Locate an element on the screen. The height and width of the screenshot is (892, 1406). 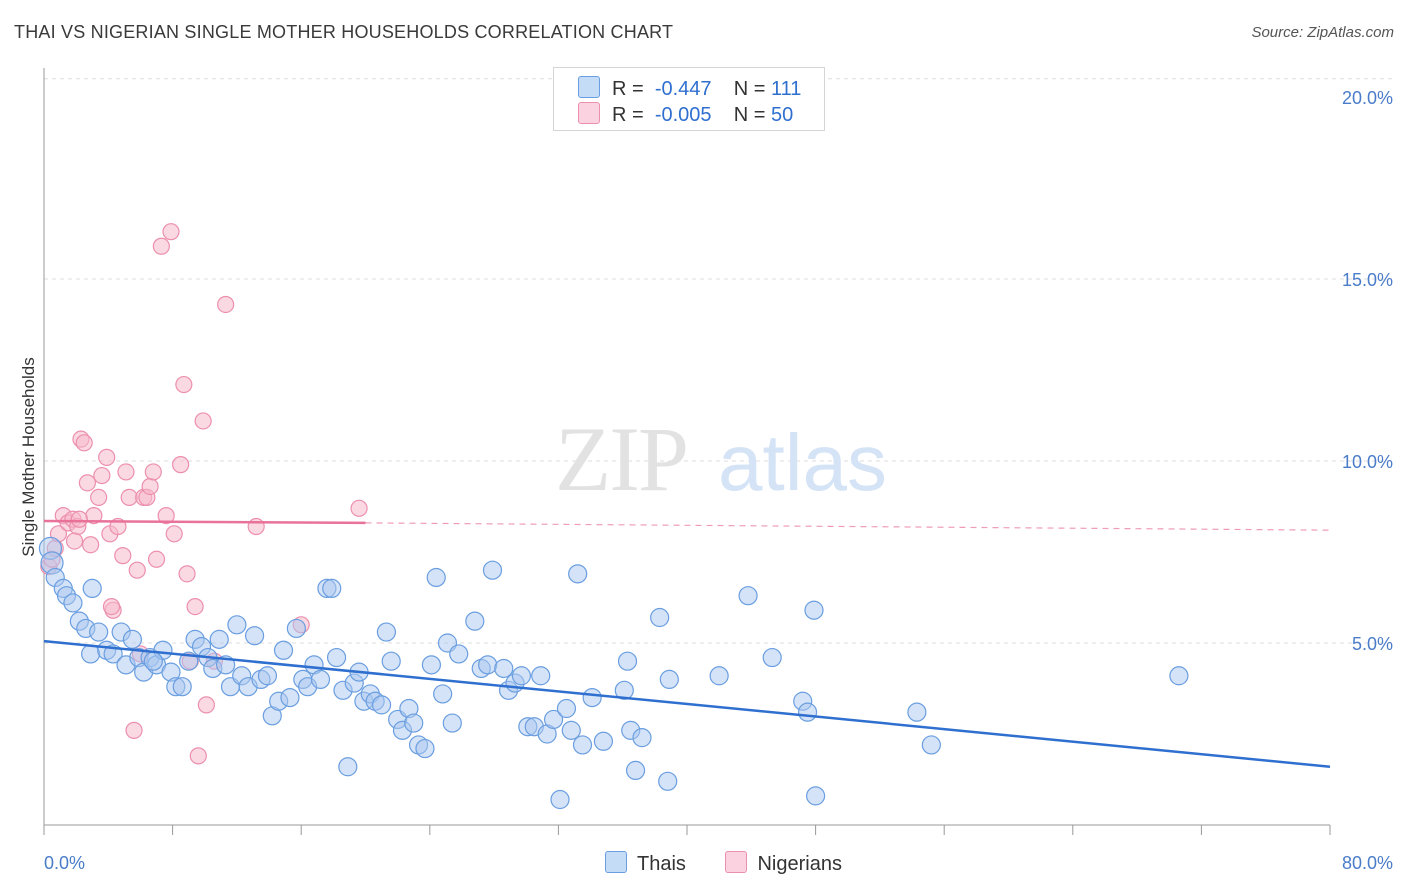
thais-swatch is located at coordinates (616, 862).